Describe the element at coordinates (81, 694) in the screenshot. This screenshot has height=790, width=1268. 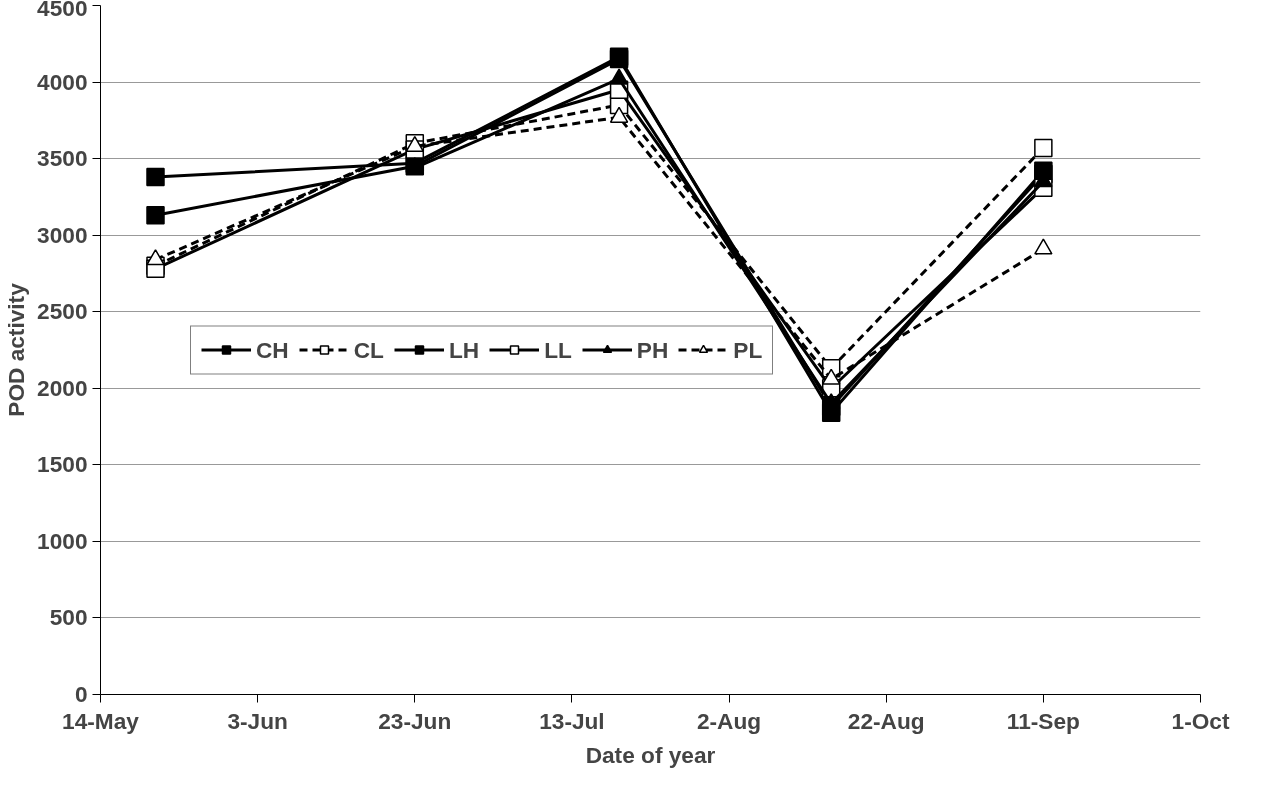
I see `y-tick-label: 0` at that location.